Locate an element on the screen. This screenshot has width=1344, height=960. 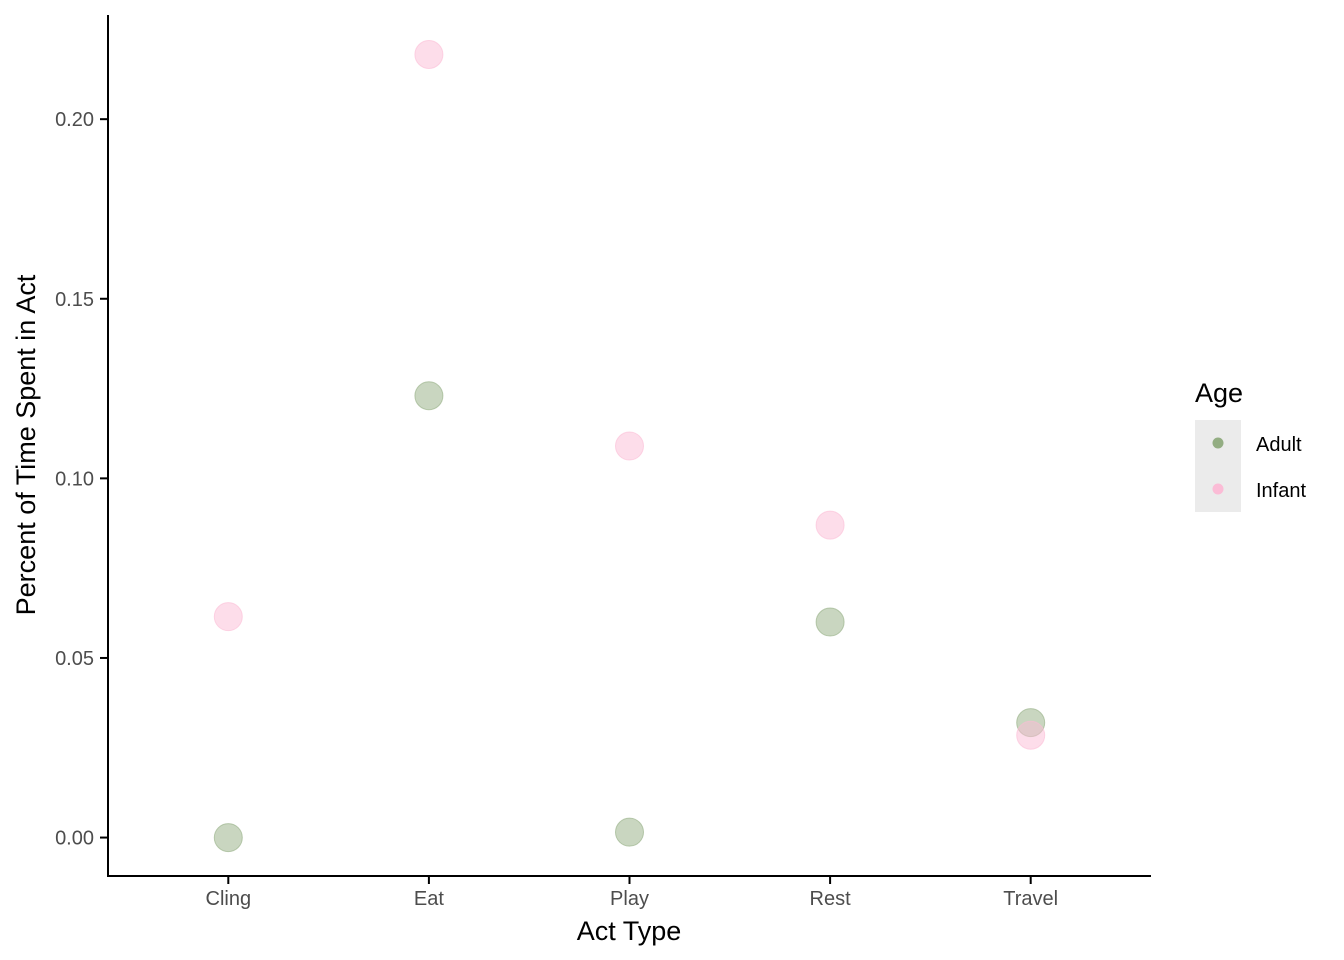
y-tick-label: 0.00 is located at coordinates (74, 839).